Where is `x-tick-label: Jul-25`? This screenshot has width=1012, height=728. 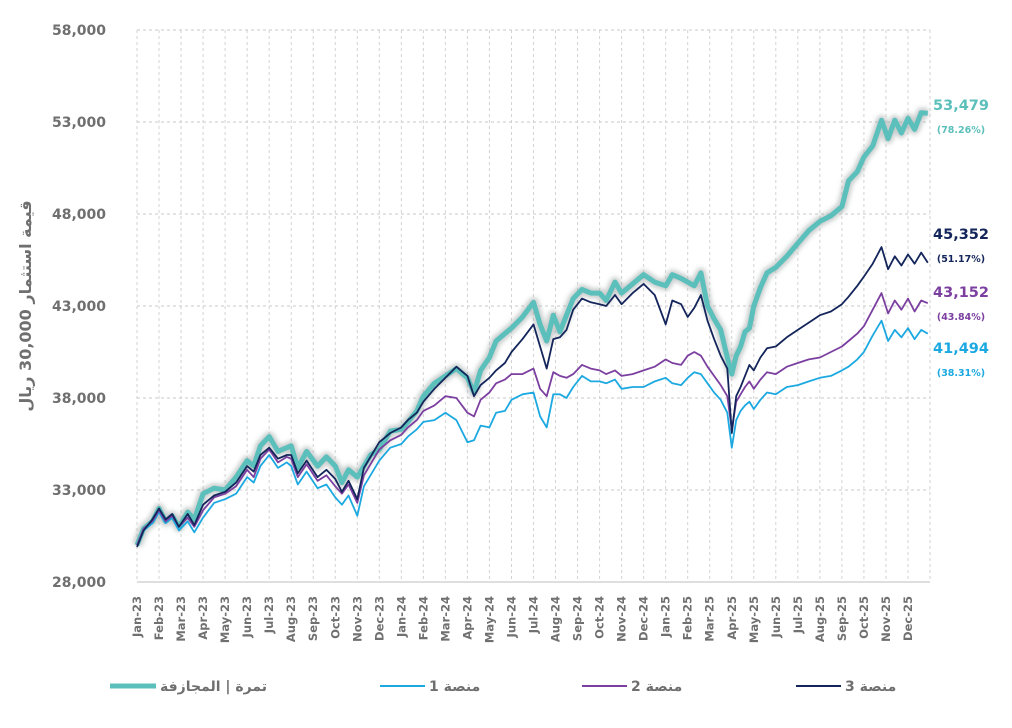
x-tick-label: Jul-25 is located at coordinates (798, 615).